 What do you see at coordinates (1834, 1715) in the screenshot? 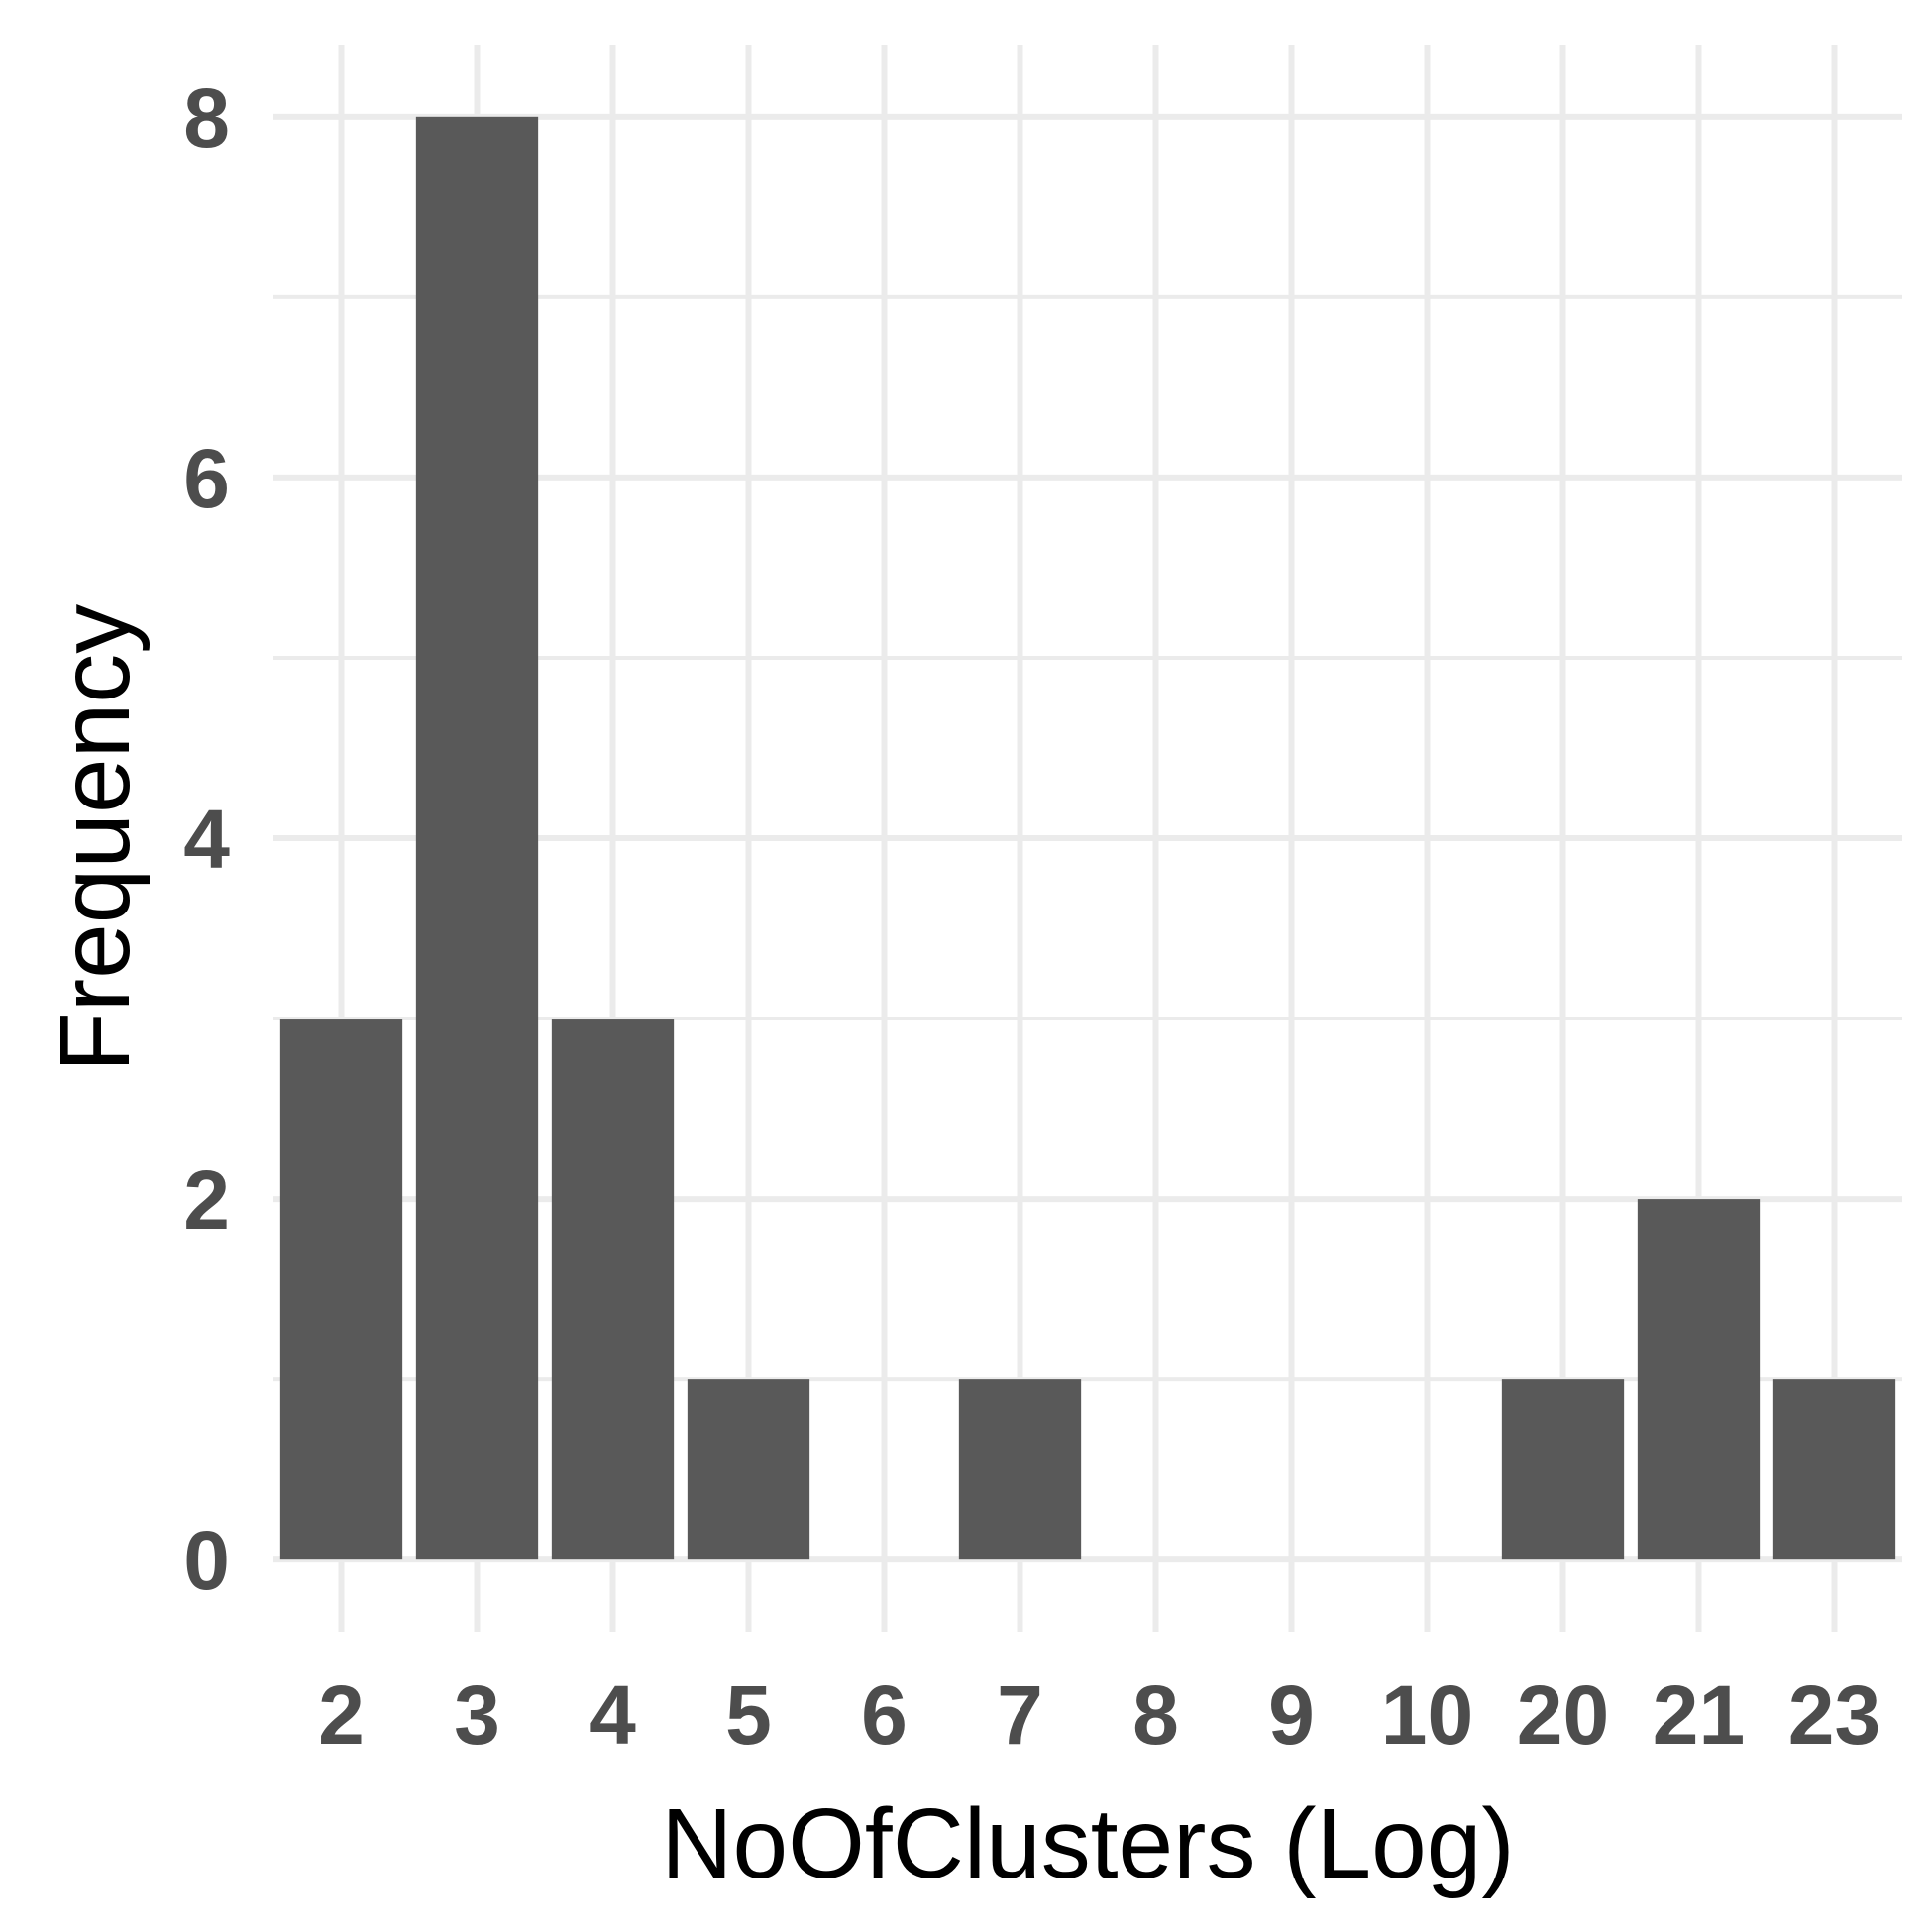
I see `x-tick-label: 23` at bounding box center [1834, 1715].